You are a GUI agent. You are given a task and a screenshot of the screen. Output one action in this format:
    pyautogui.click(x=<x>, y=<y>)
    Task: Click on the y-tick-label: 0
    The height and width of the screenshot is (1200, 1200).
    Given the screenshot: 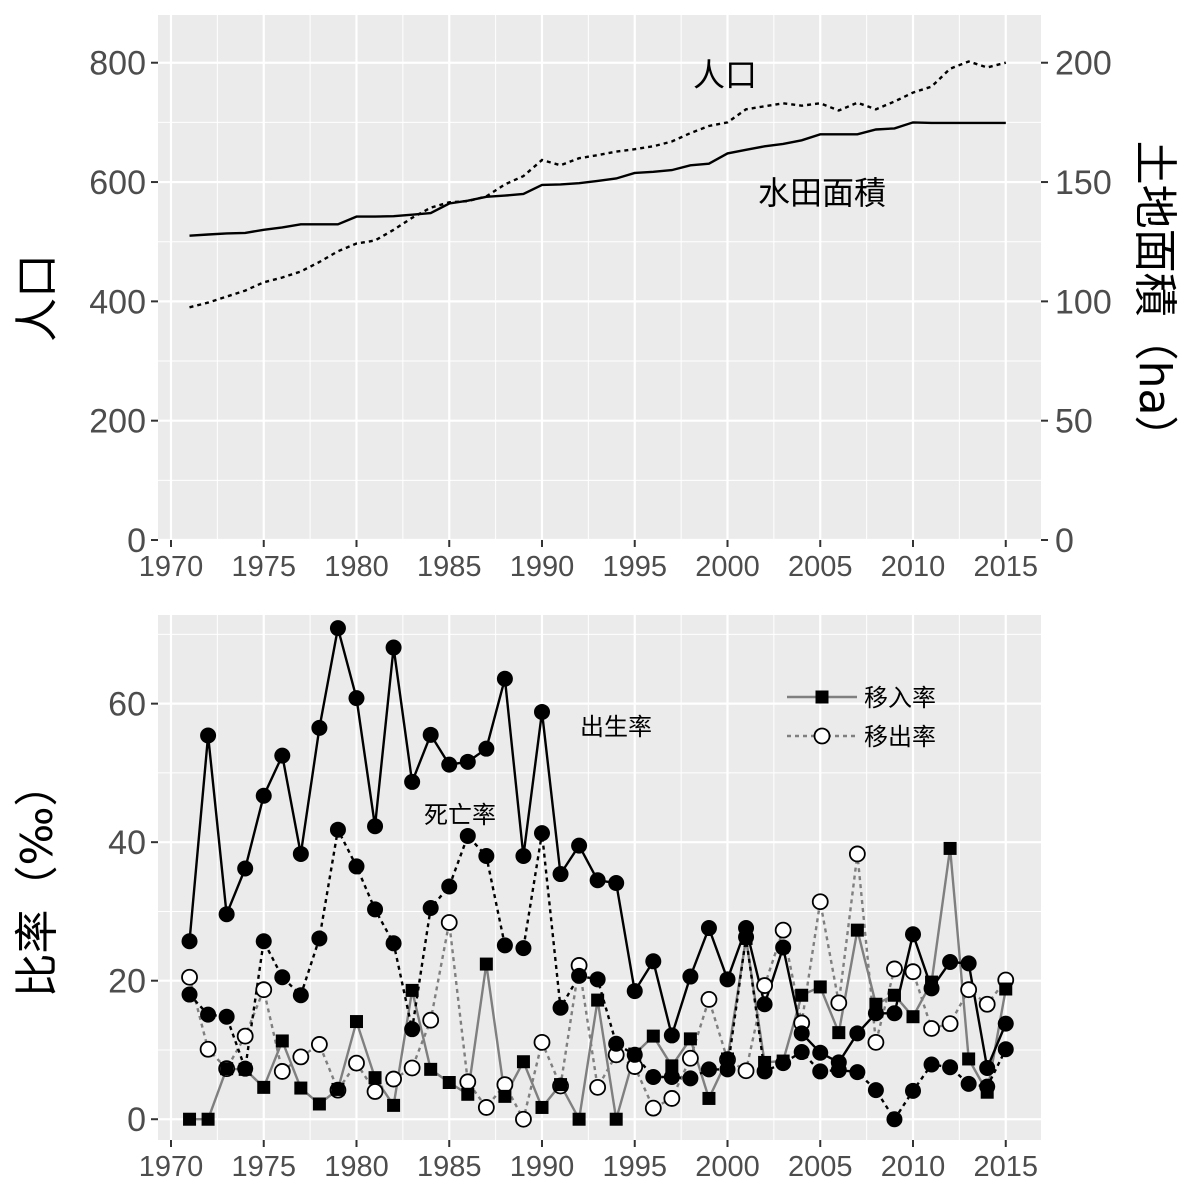 What is the action you would take?
    pyautogui.click(x=136, y=541)
    